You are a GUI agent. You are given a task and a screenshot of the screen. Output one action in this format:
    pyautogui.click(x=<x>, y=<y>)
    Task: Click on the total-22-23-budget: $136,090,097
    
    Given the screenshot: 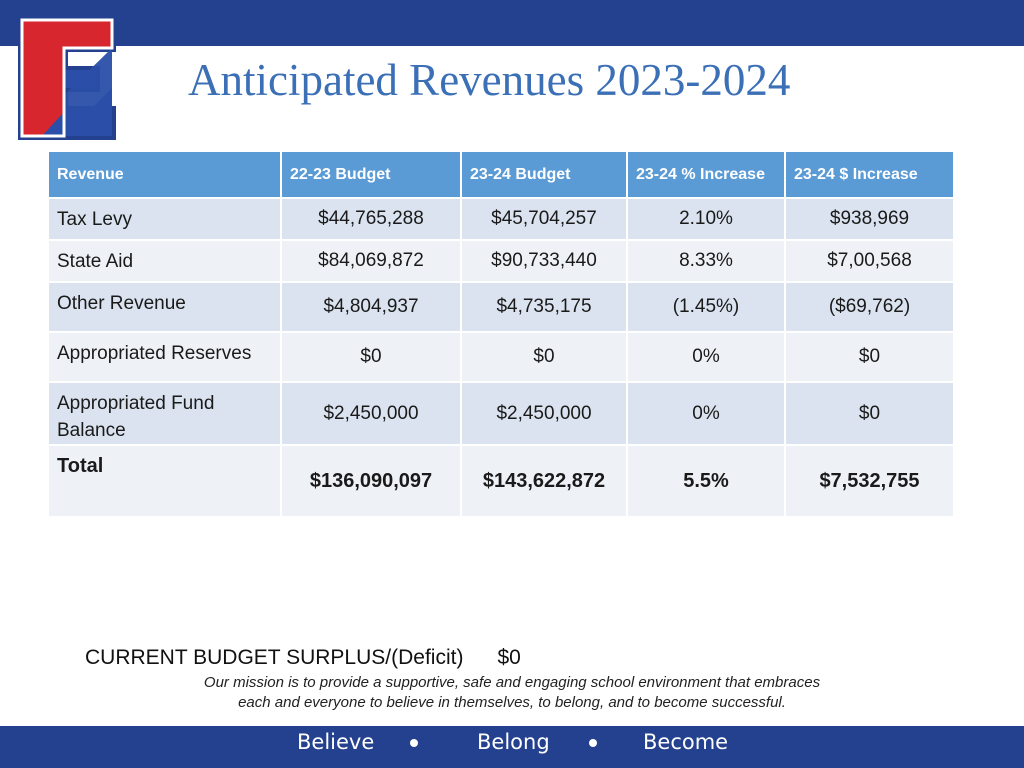 What is the action you would take?
    pyautogui.click(x=371, y=481)
    